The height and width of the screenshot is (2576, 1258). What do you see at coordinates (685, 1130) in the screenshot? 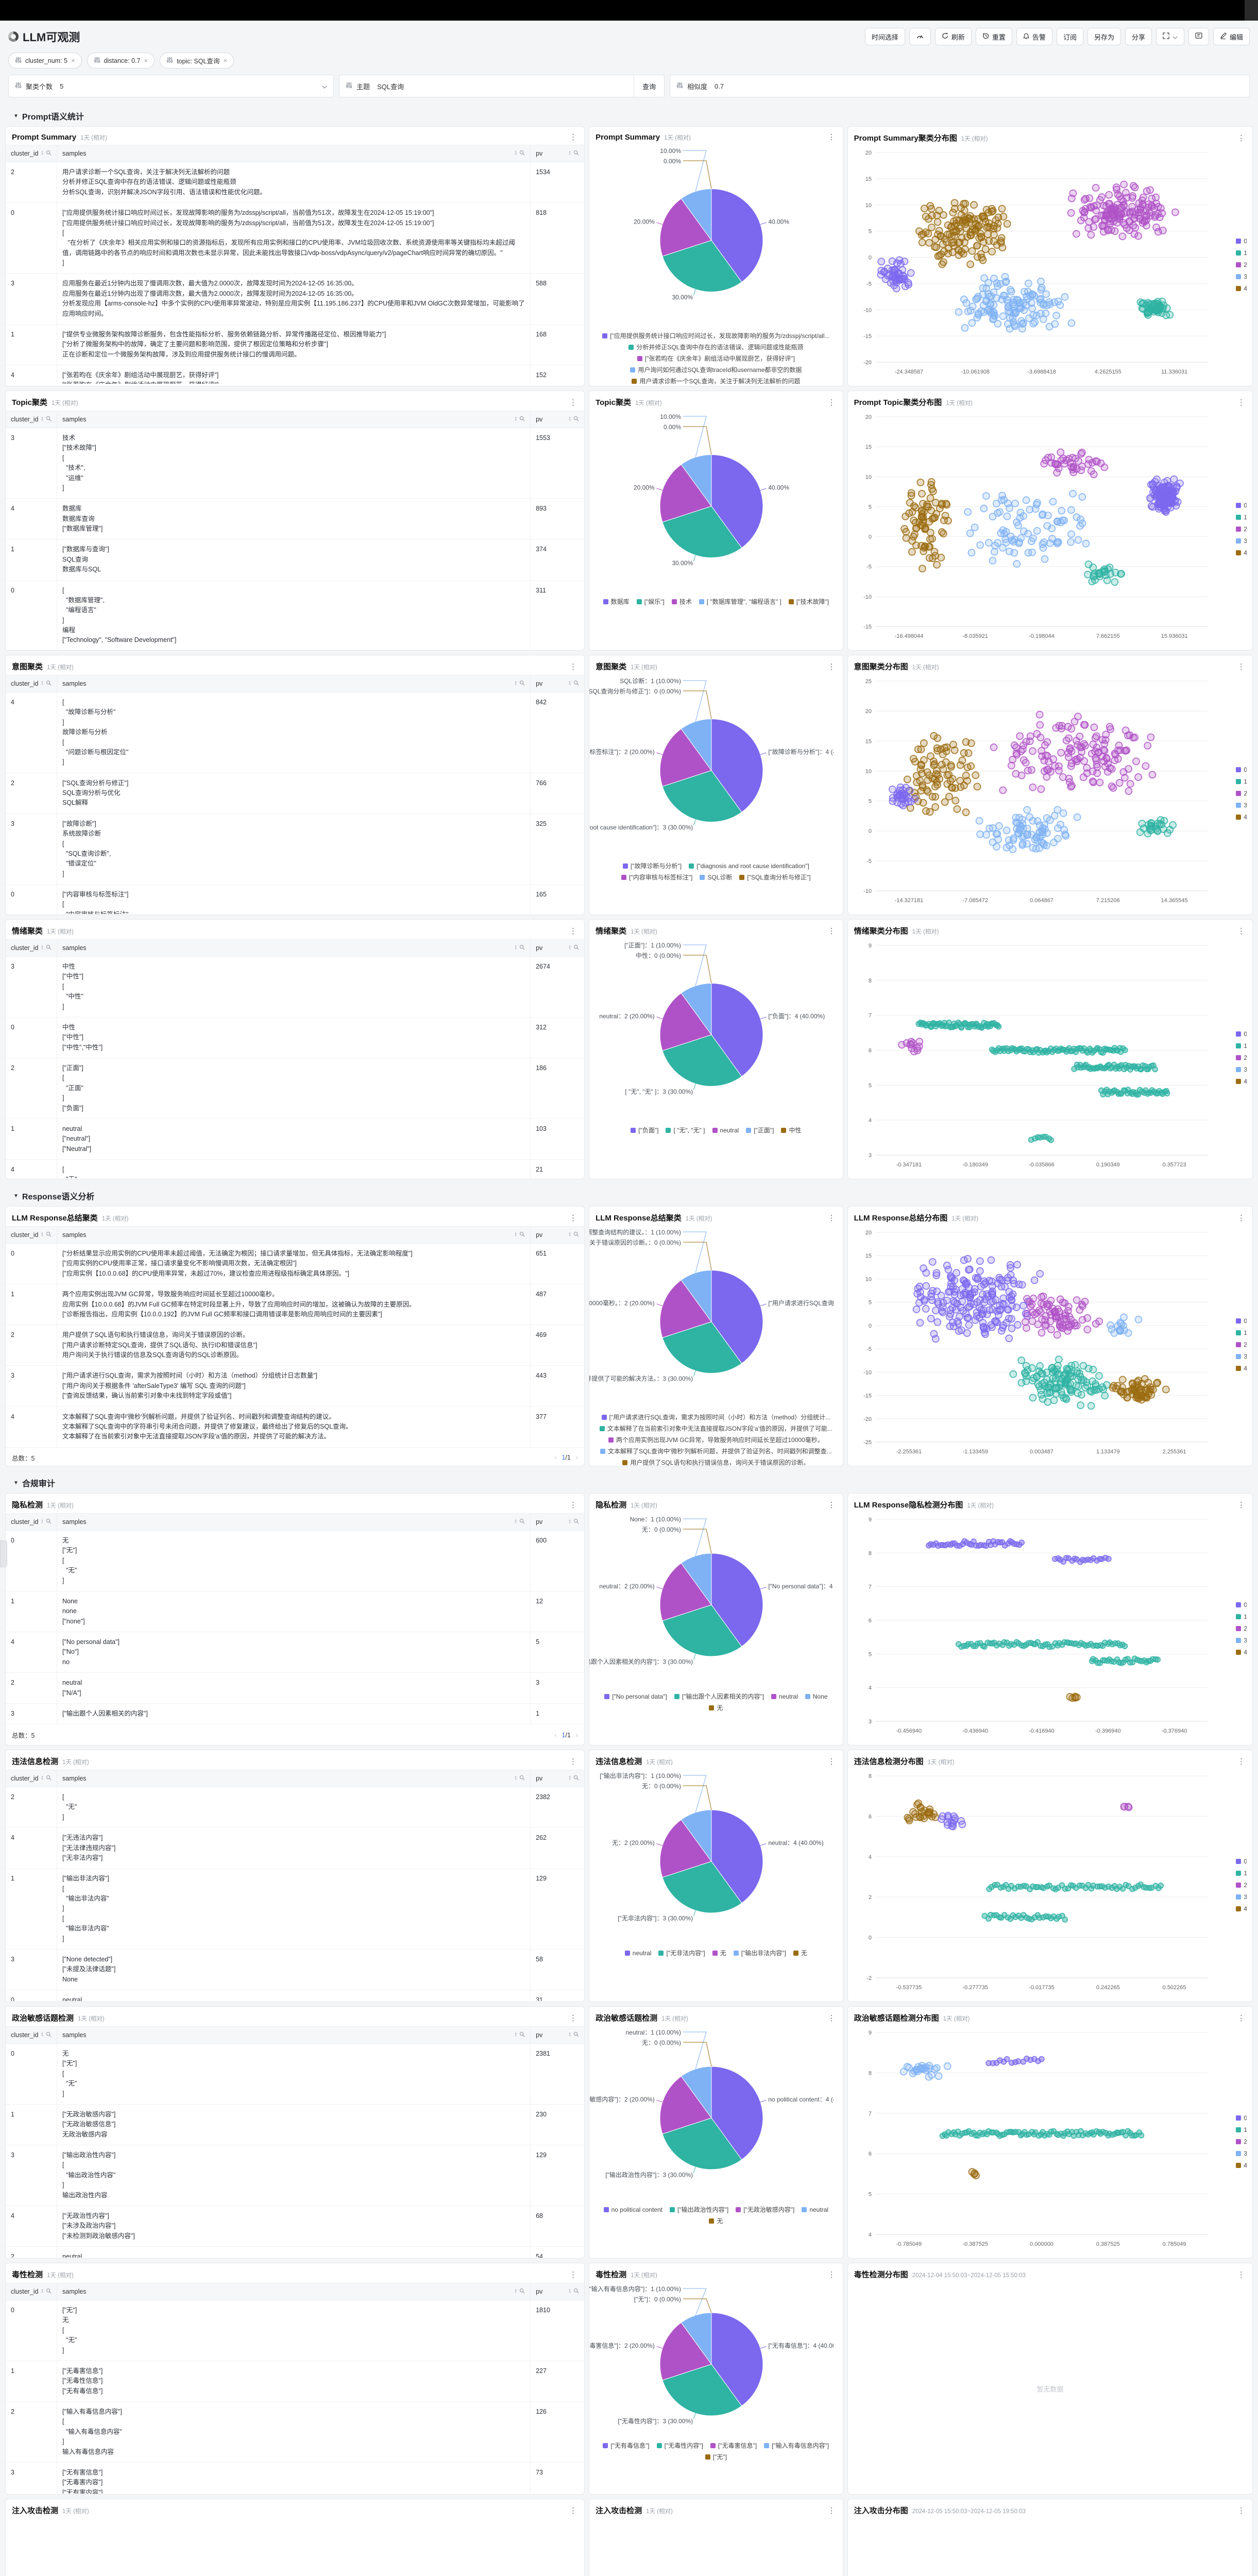
I see `legend-item: [ "无", "无" ]` at bounding box center [685, 1130].